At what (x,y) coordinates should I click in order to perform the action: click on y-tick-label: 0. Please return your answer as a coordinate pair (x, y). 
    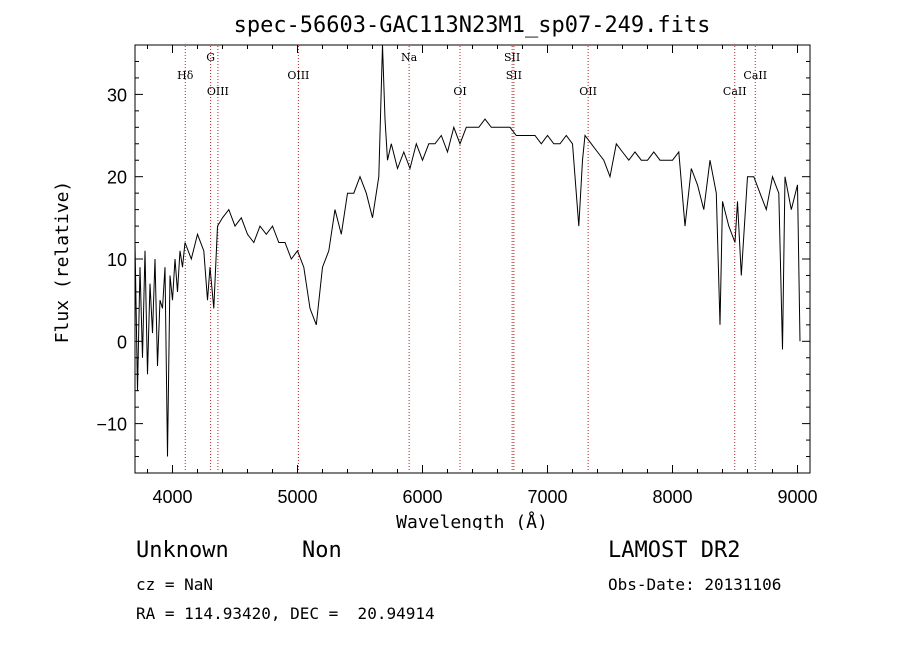
    Looking at the image, I should click on (122, 342).